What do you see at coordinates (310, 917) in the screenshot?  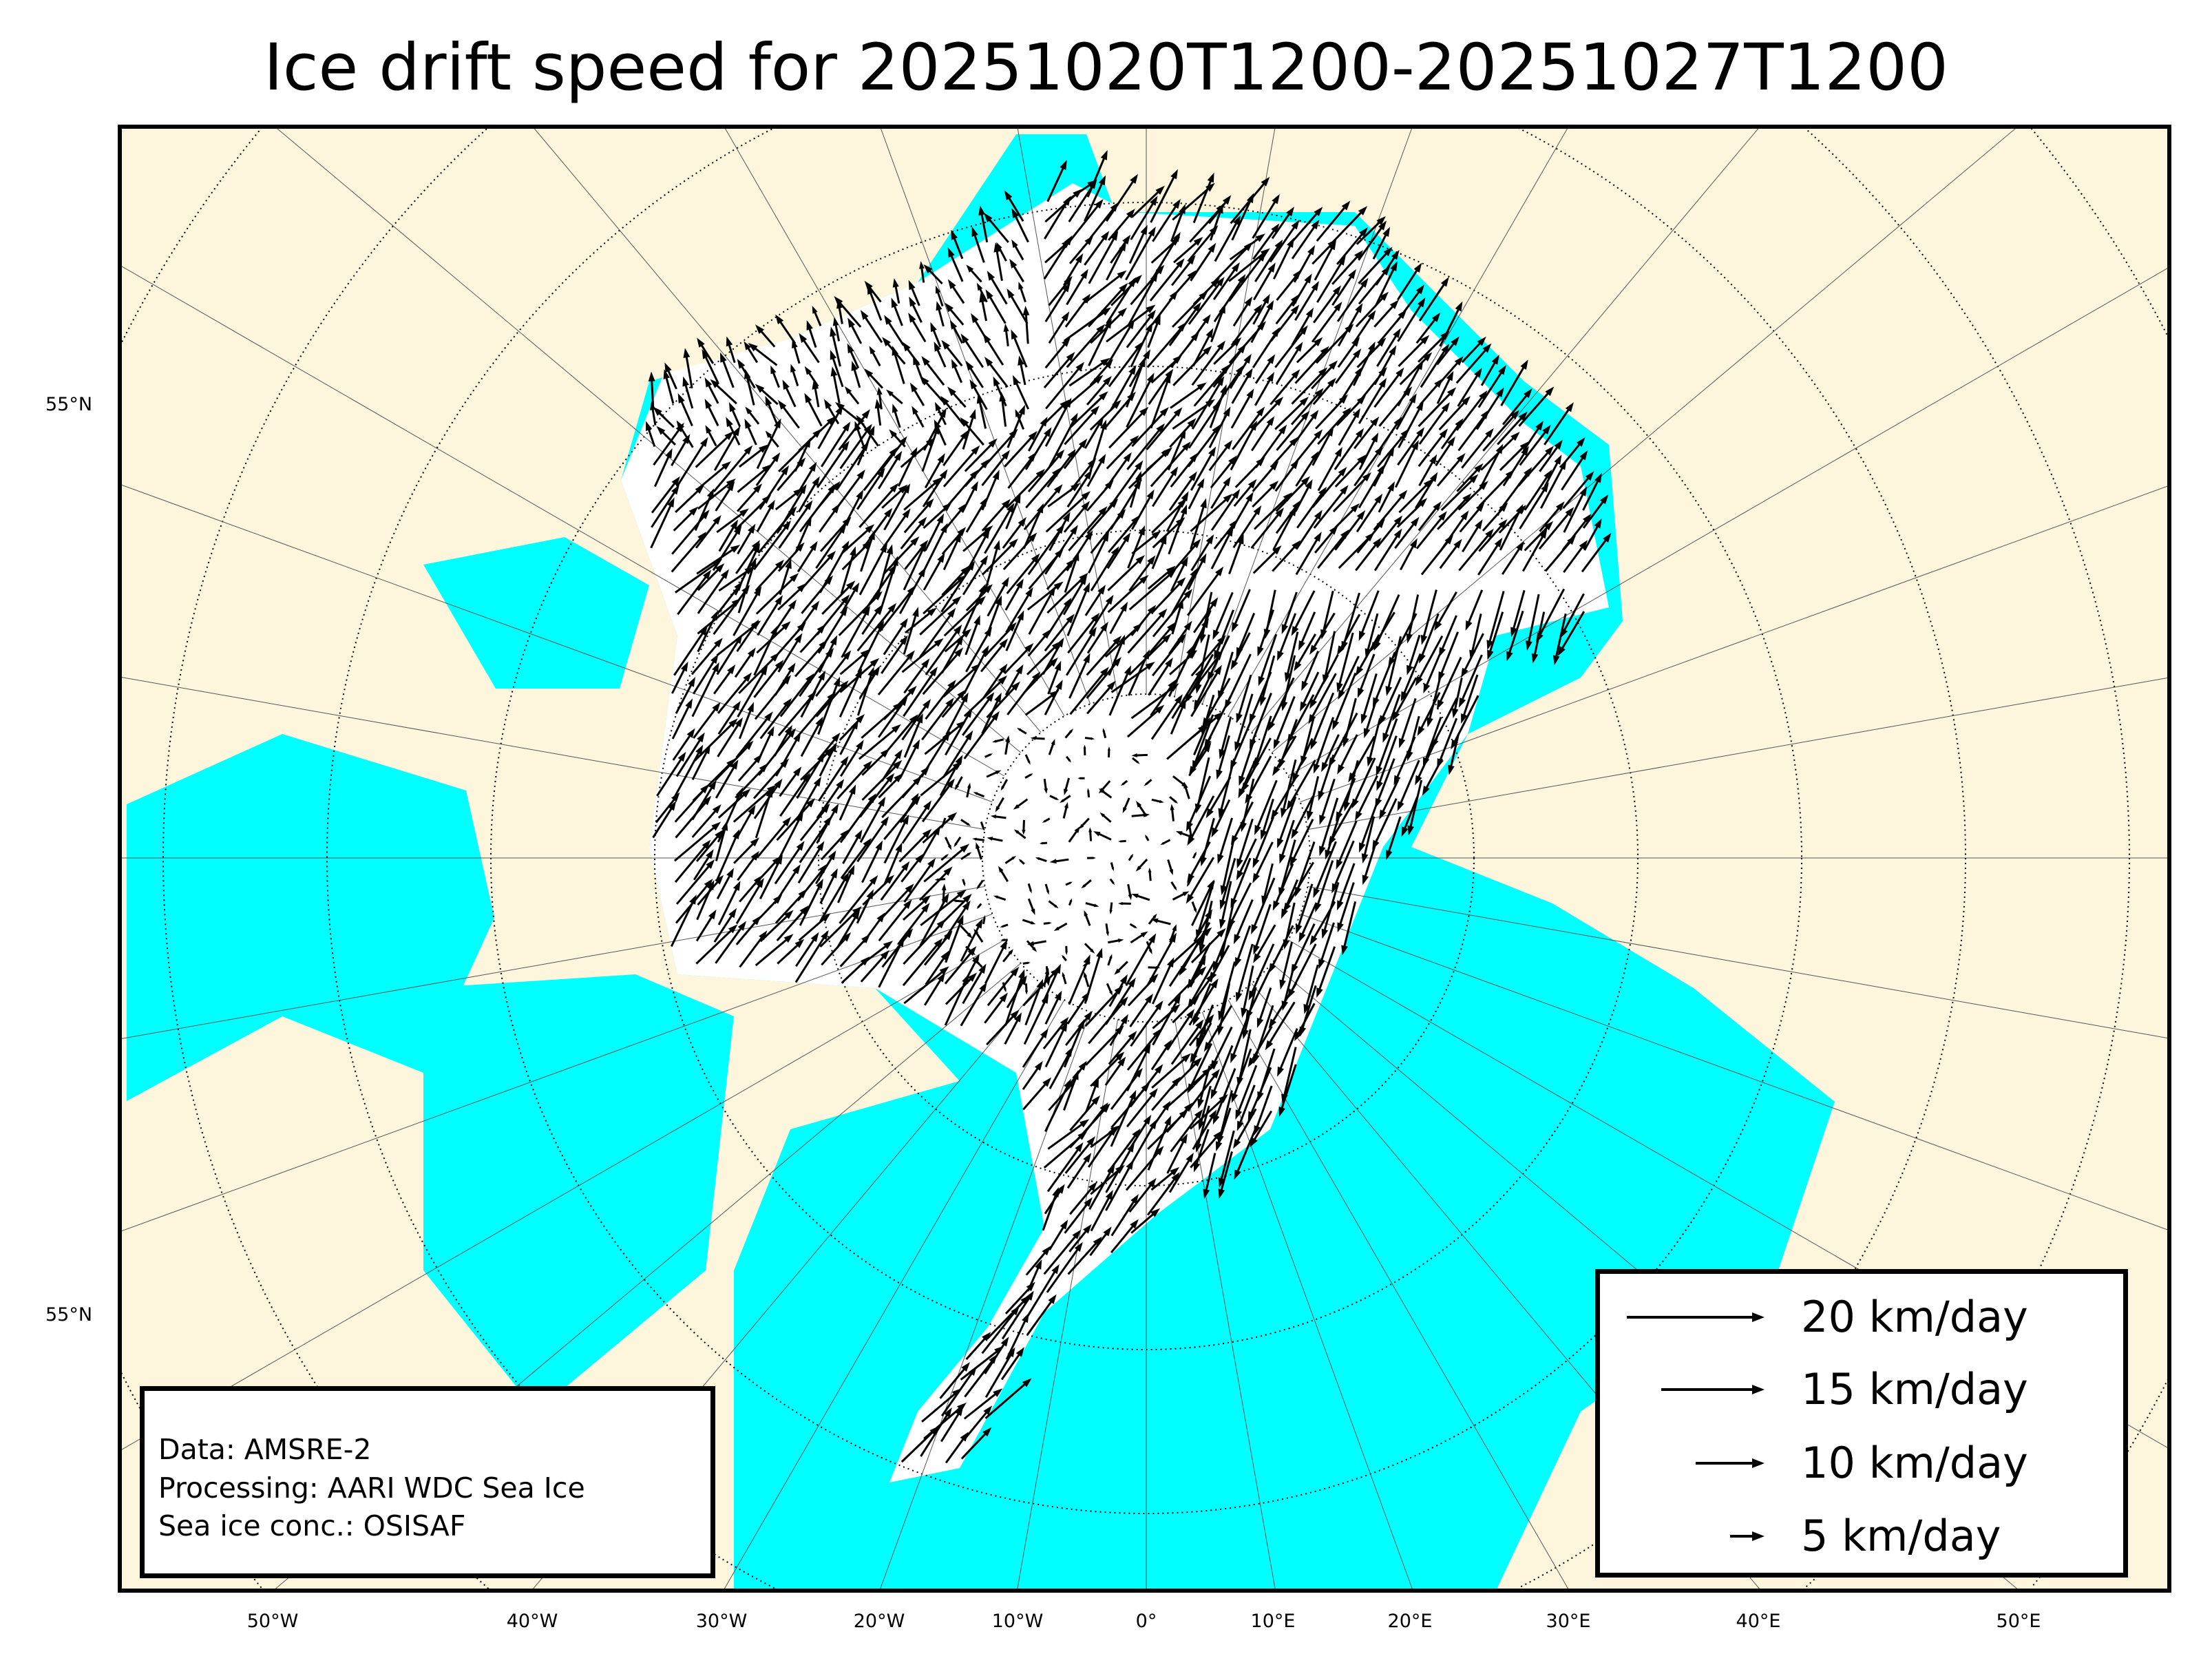 I see `hudson-bay` at bounding box center [310, 917].